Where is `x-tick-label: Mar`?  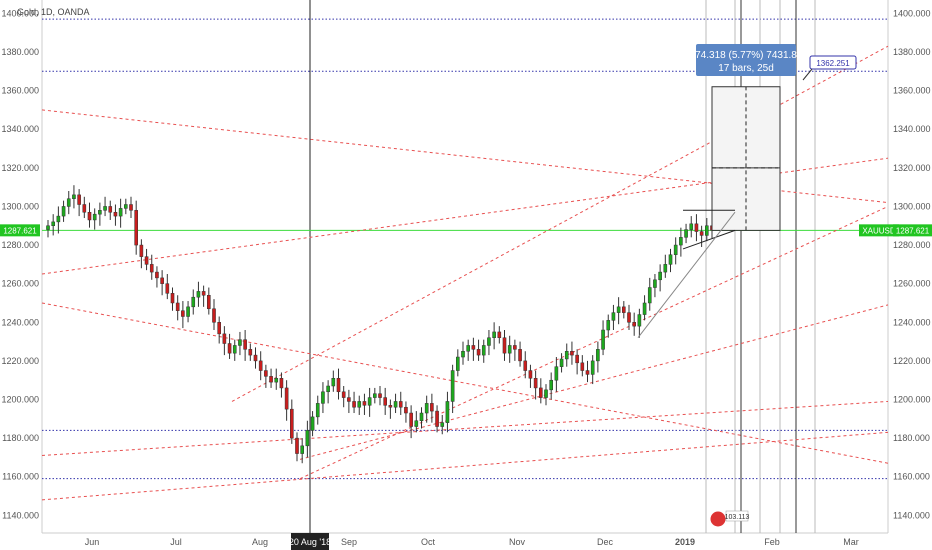 x-tick-label: Mar is located at coordinates (851, 542).